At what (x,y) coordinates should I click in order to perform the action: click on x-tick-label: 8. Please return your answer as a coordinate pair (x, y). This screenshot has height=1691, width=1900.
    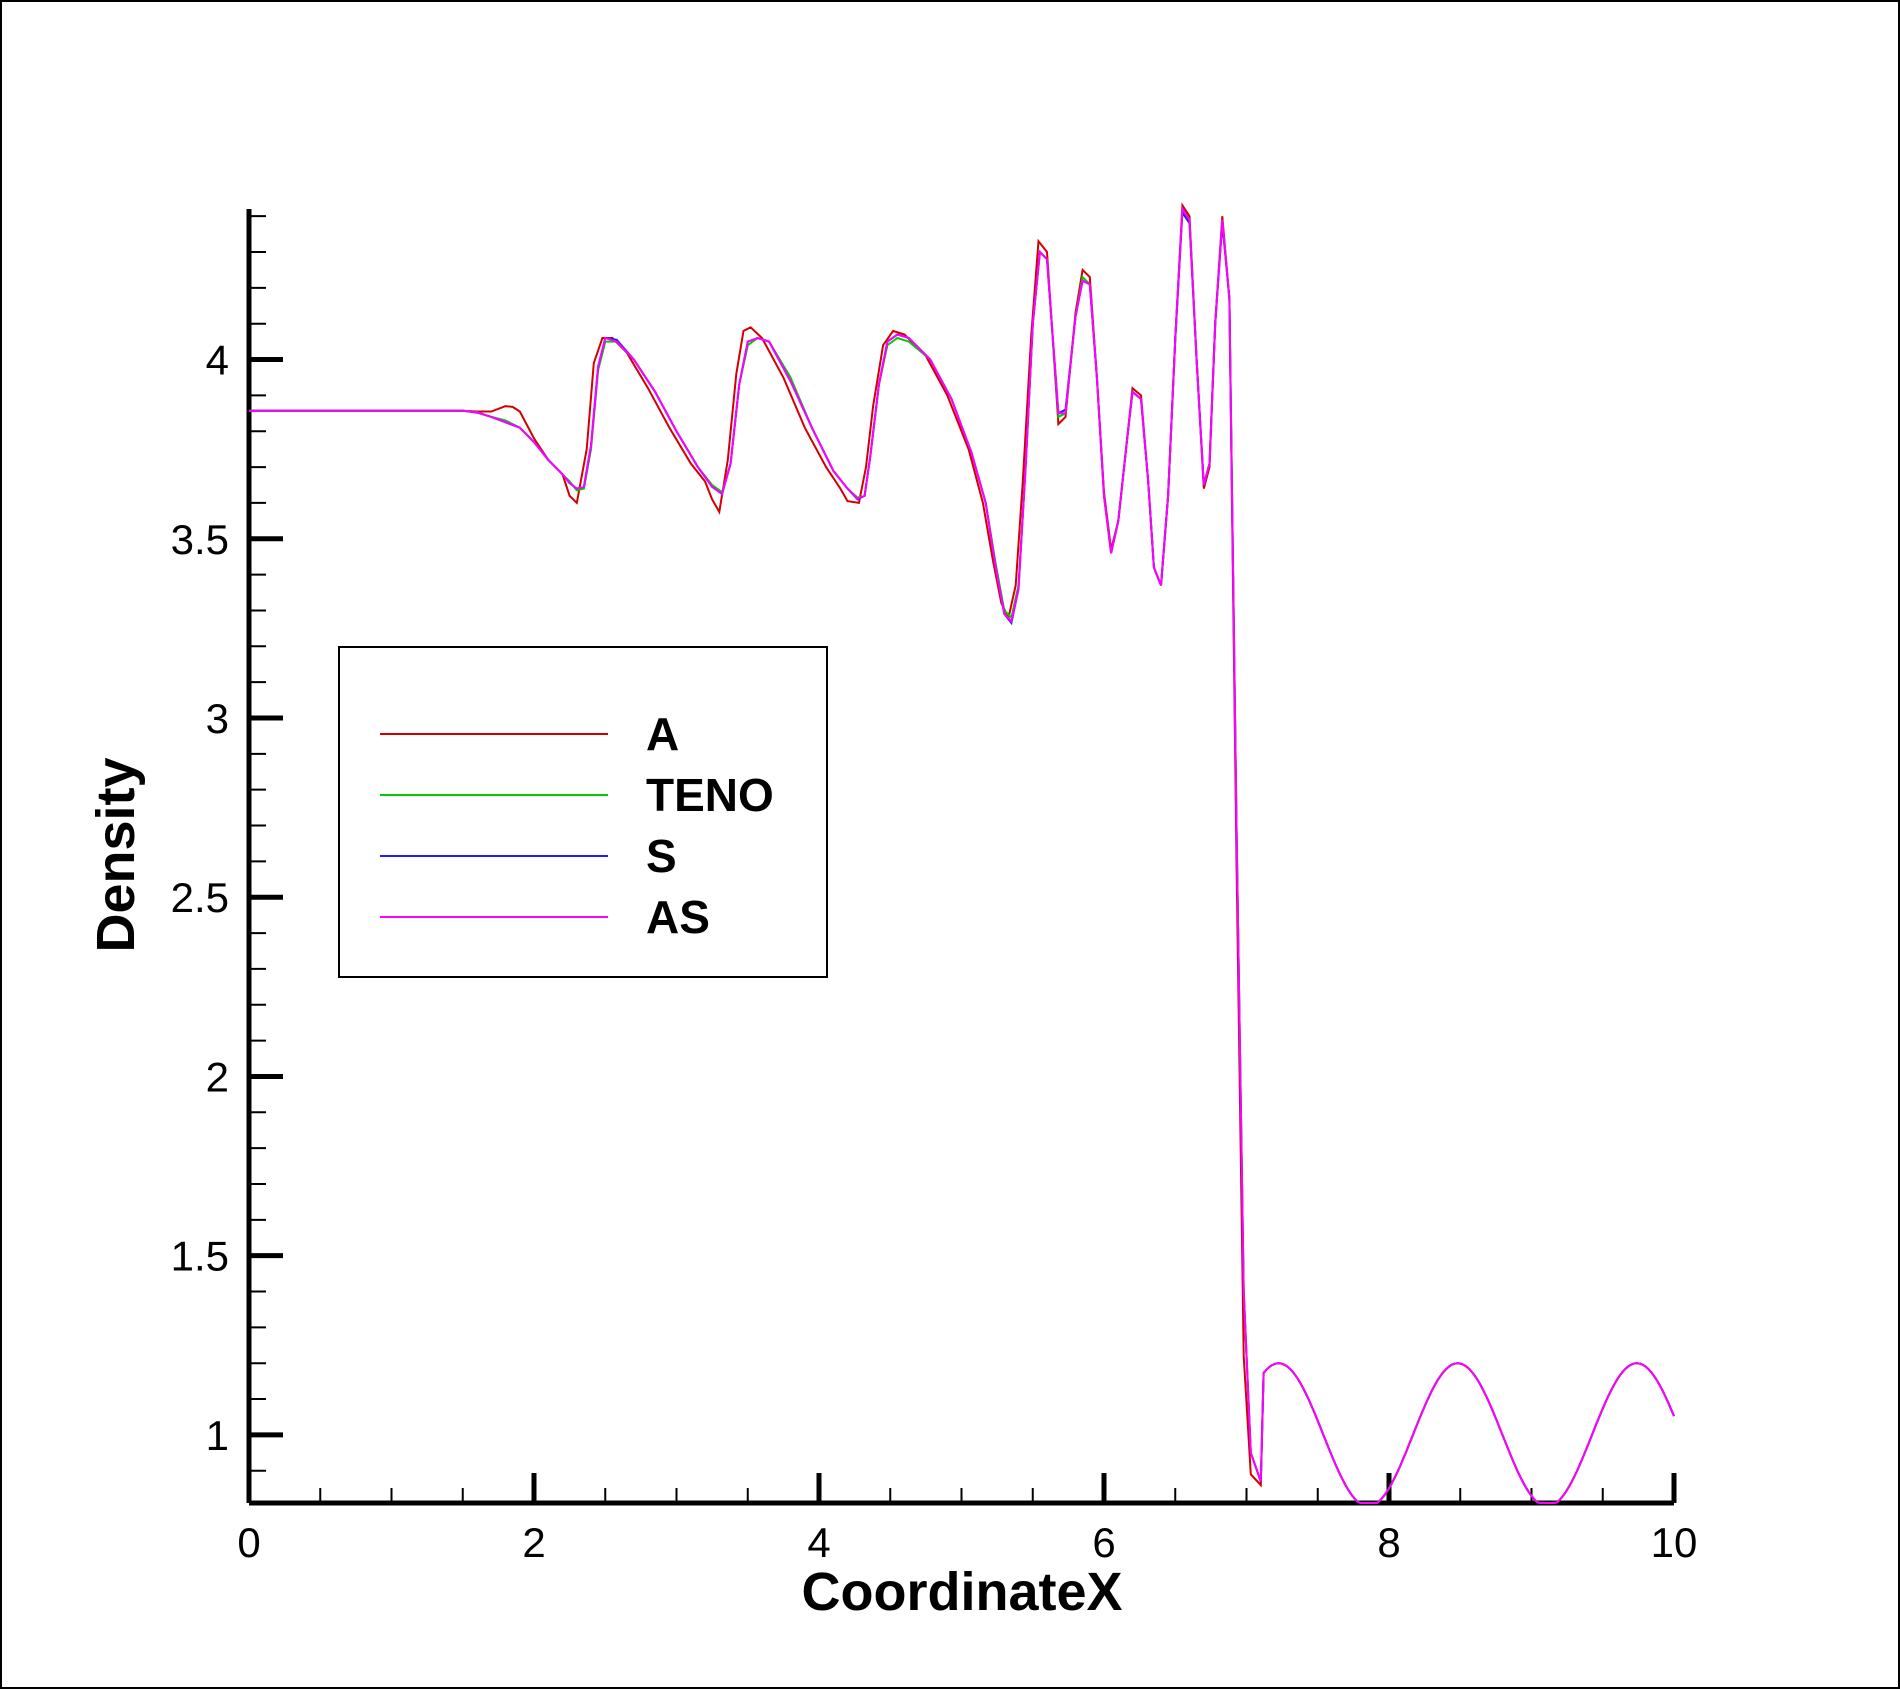
    Looking at the image, I should click on (1388, 1542).